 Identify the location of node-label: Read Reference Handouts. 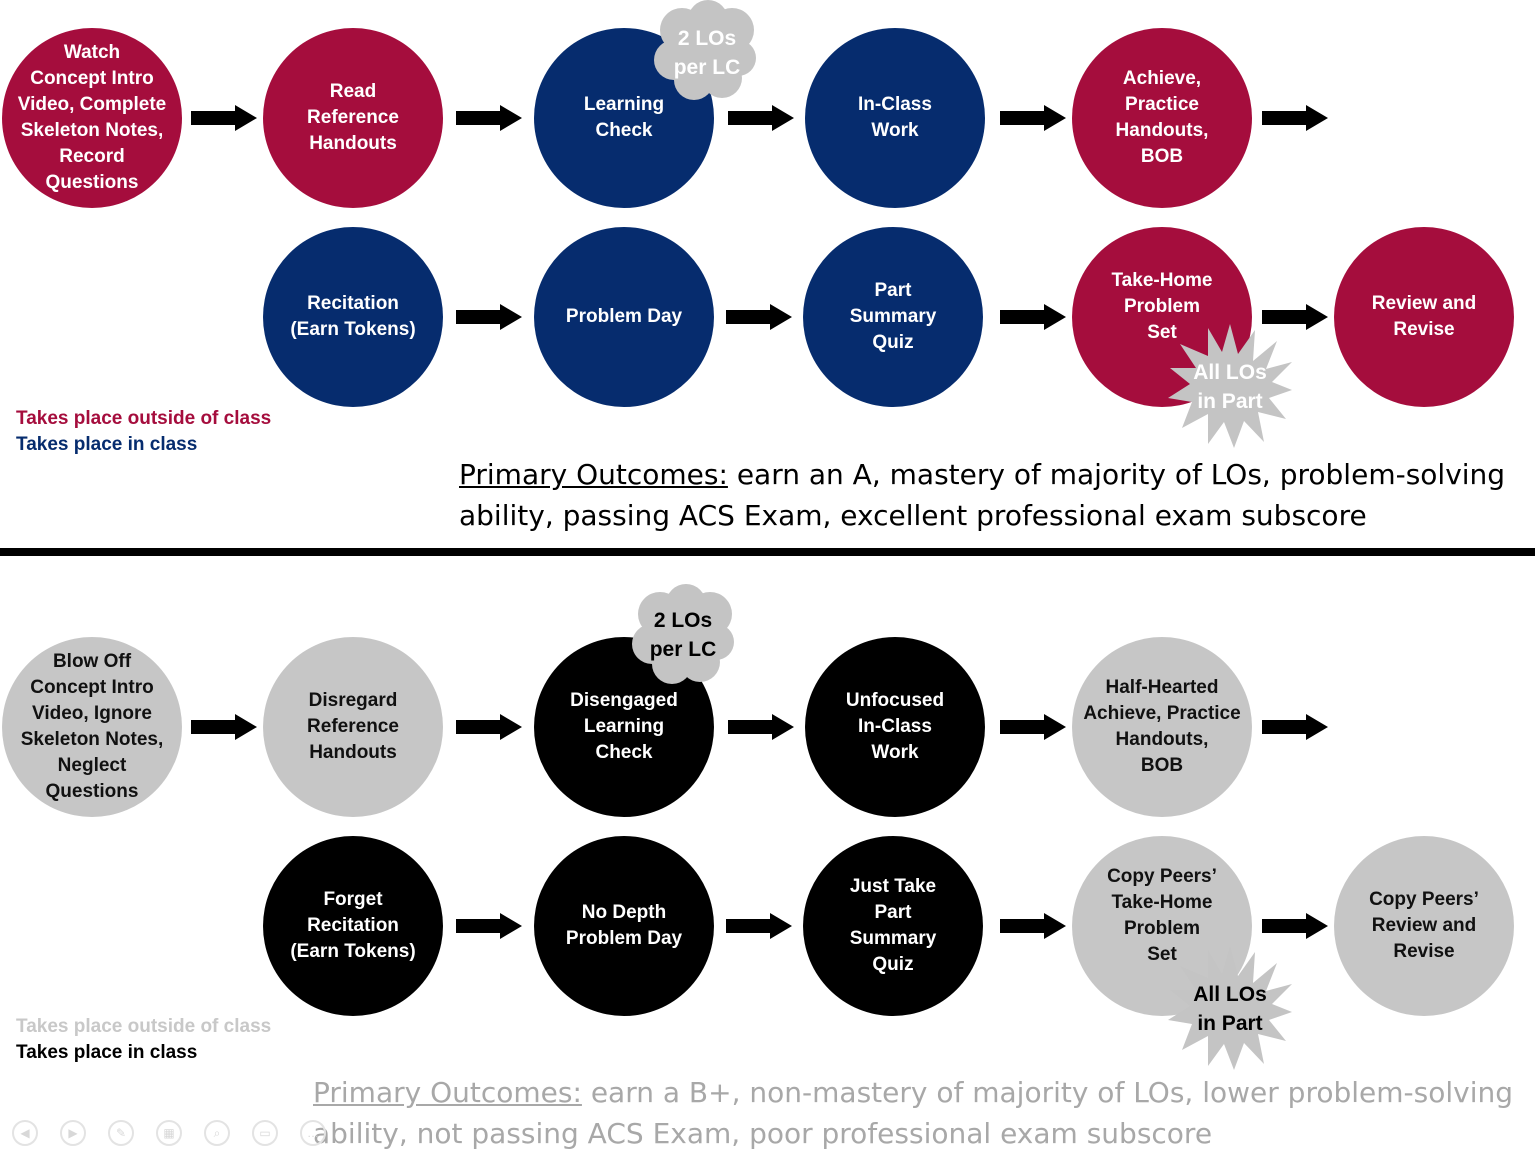
(353, 117).